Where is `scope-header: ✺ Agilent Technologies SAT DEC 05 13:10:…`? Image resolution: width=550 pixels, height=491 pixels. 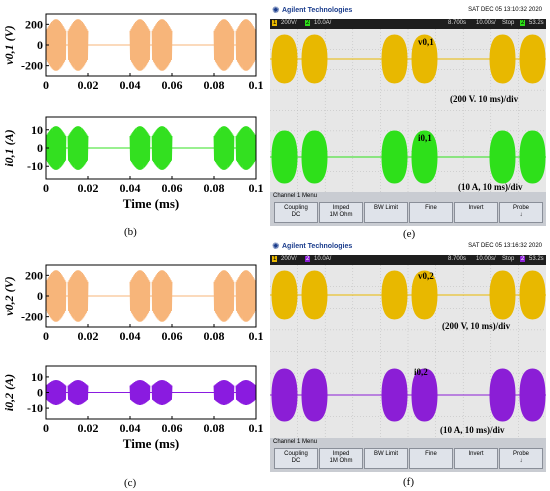 scope-header: ✺ Agilent Technologies SAT DEC 05 13:10:… is located at coordinates (408, 11).